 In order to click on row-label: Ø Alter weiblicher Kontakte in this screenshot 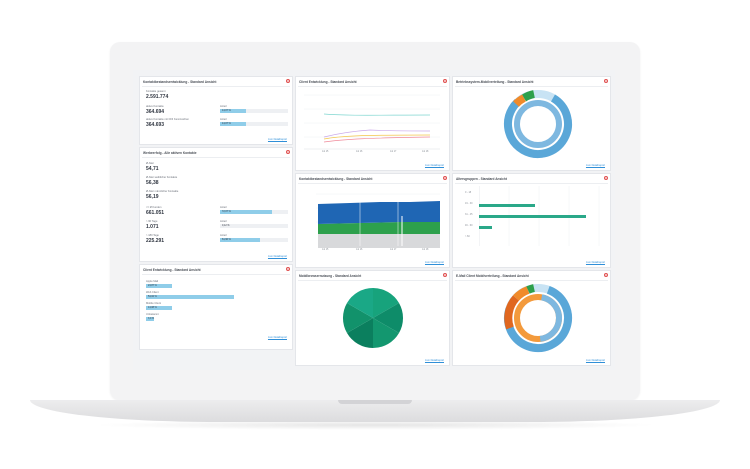, I will do `click(162, 177)`.